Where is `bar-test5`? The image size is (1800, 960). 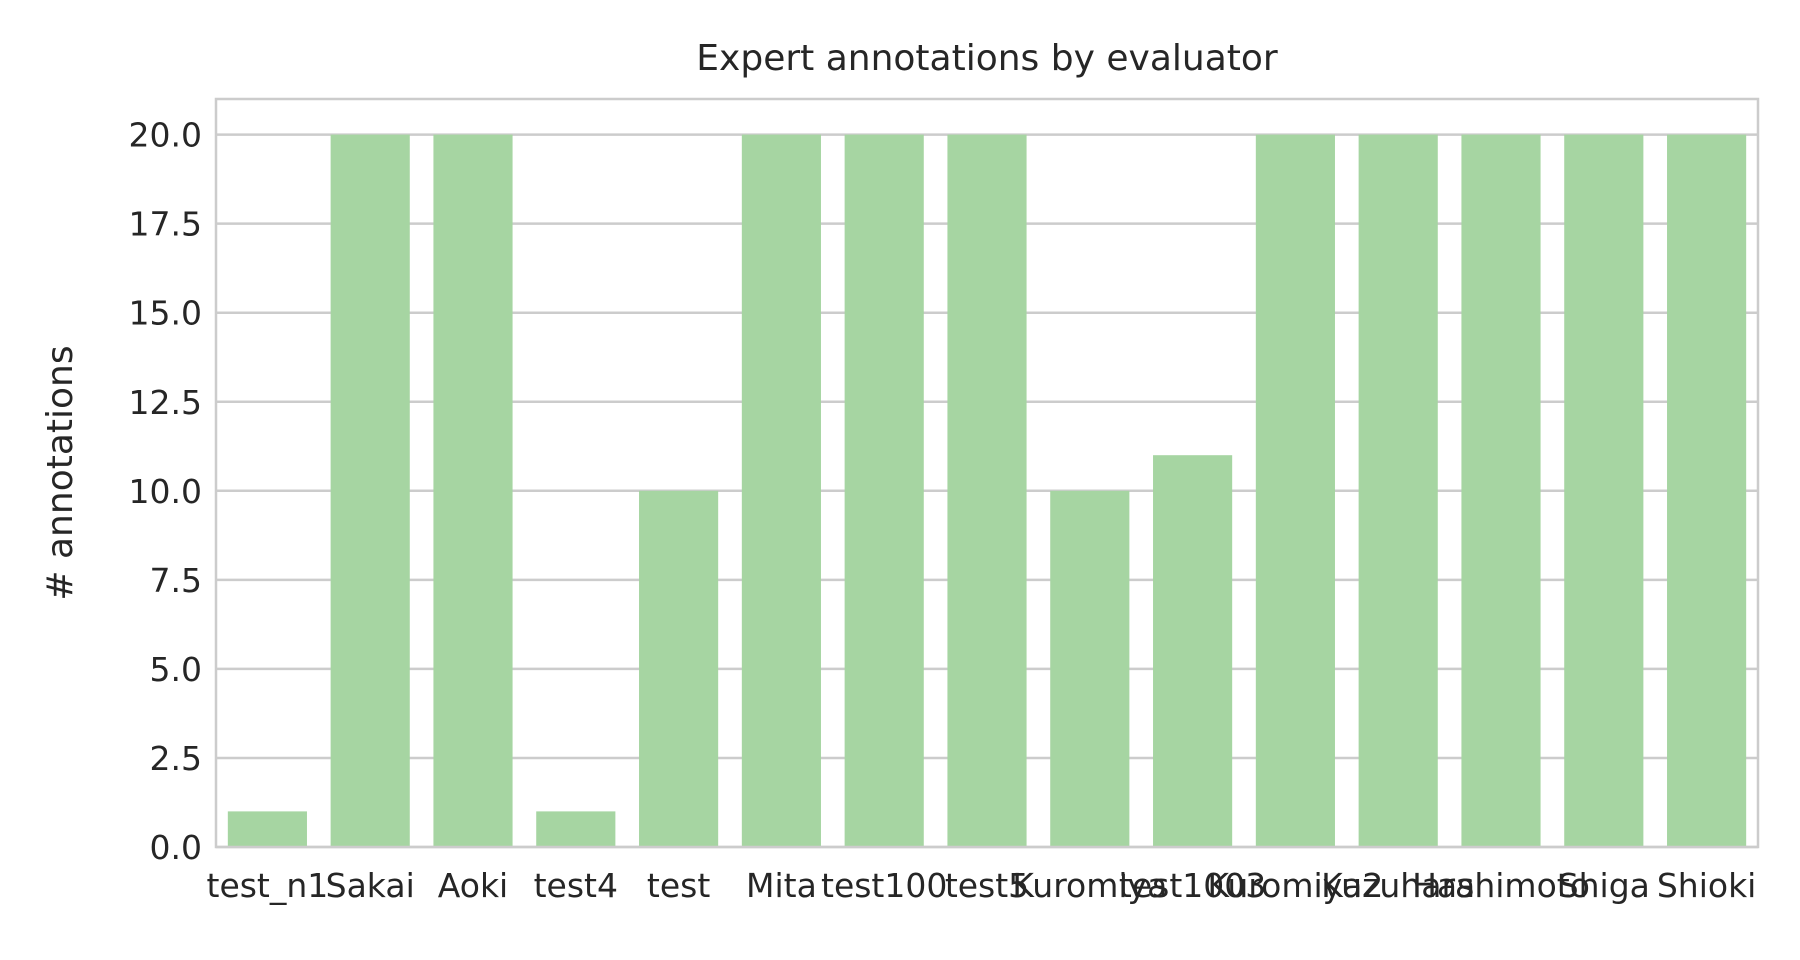 bar-test5 is located at coordinates (987, 491).